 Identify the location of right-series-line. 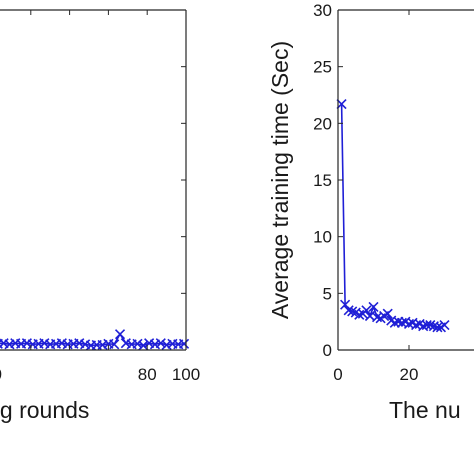
(392, 216).